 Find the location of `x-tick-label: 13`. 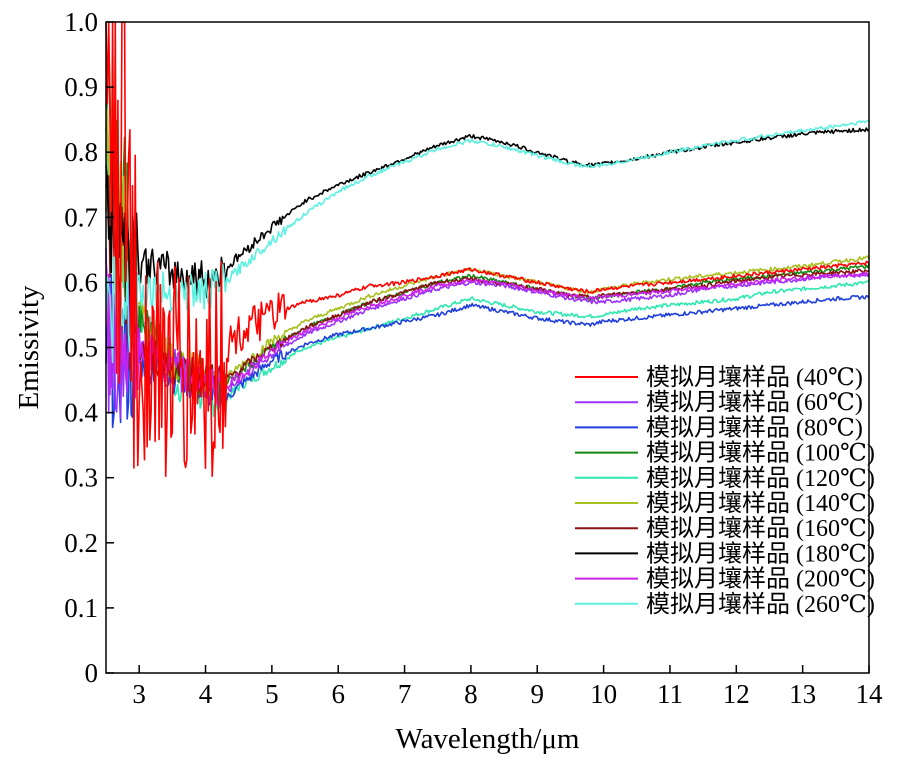

x-tick-label: 13 is located at coordinates (802, 694).